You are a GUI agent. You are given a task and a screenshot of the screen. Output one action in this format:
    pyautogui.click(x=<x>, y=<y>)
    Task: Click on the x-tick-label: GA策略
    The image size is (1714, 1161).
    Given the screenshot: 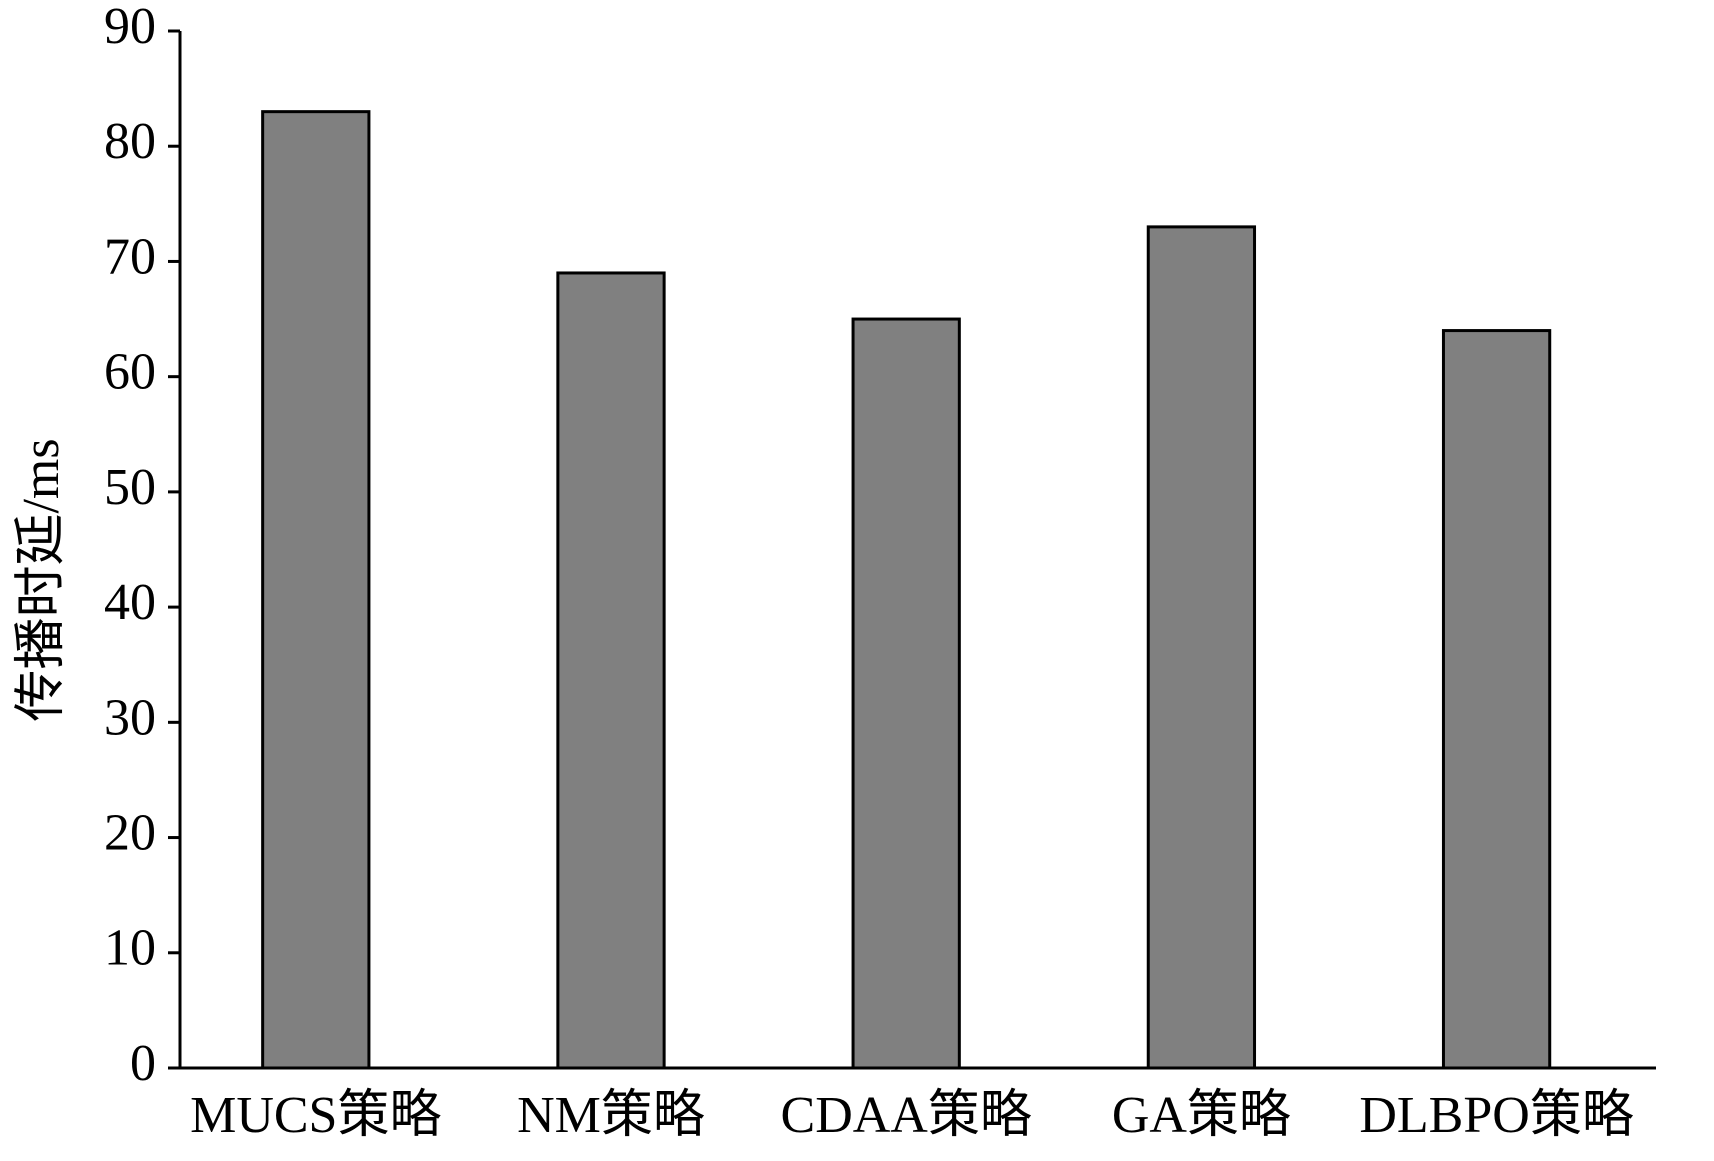 What is the action you would take?
    pyautogui.click(x=1201, y=1115)
    